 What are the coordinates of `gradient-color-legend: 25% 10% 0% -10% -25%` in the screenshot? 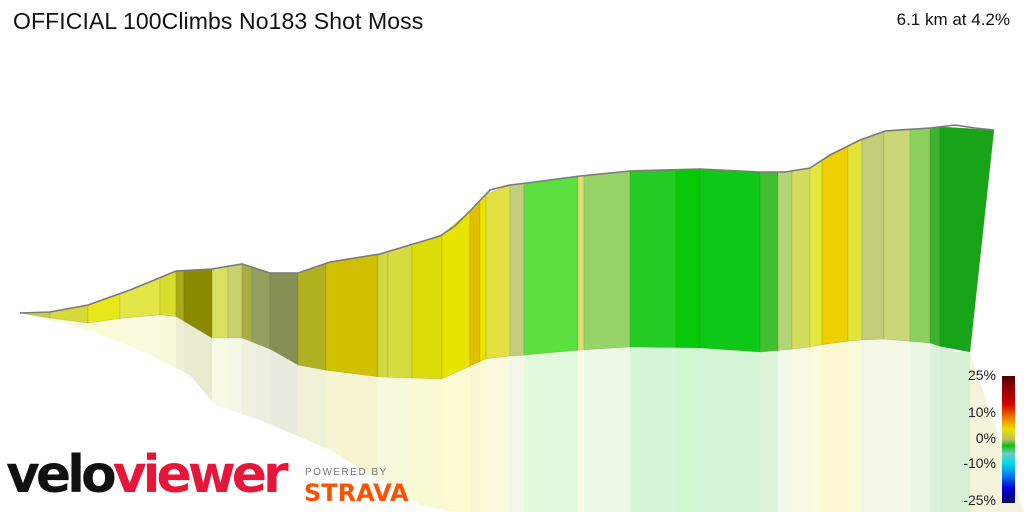 It's located at (987, 438).